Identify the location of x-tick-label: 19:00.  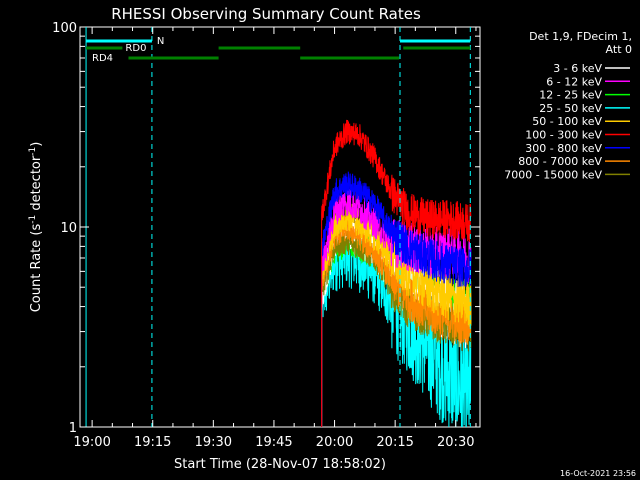
(91, 442).